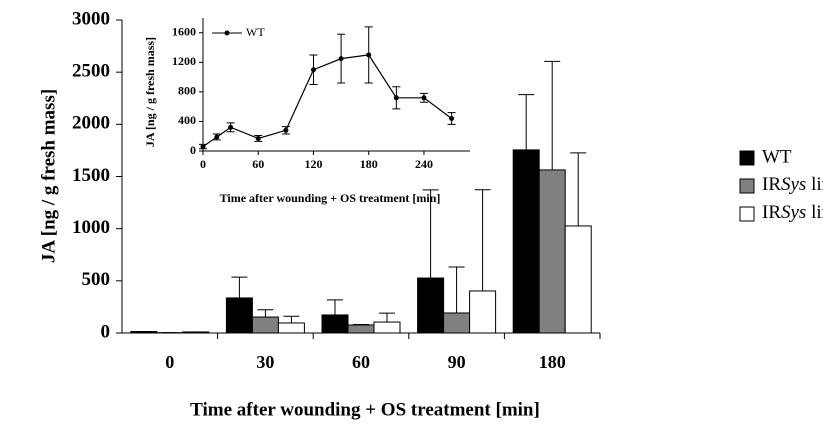 The height and width of the screenshot is (428, 823). What do you see at coordinates (91, 123) in the screenshot?
I see `y-tick-label: 2000` at bounding box center [91, 123].